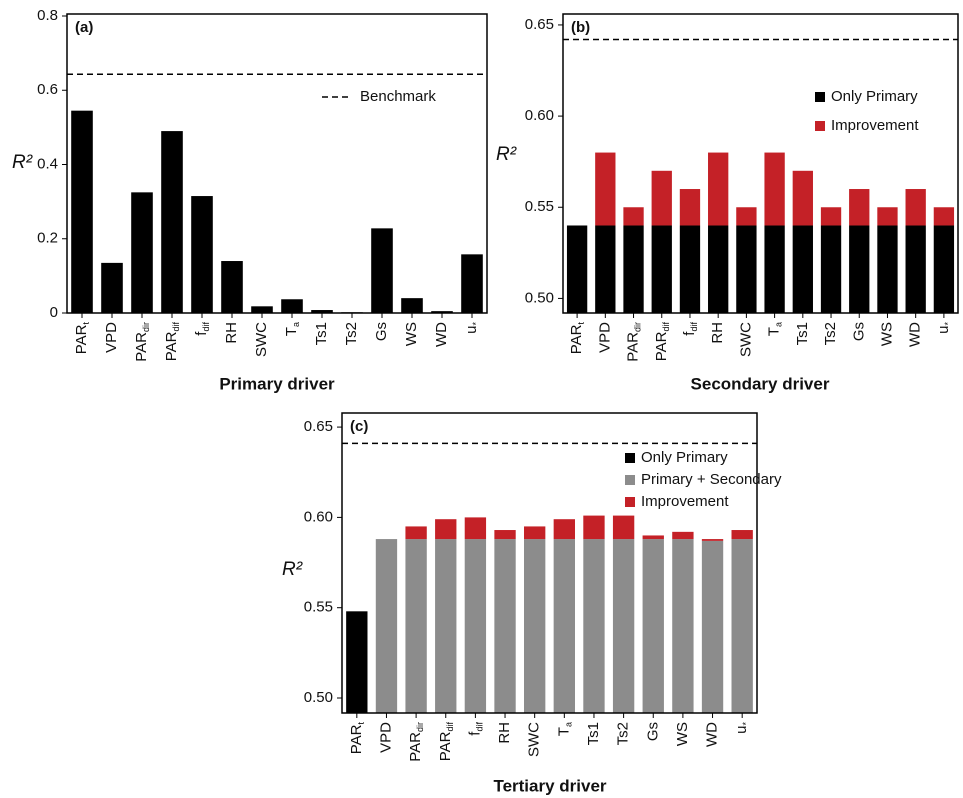 The image size is (963, 798). What do you see at coordinates (580, 27) in the screenshot?
I see `panel-label: (b)` at bounding box center [580, 27].